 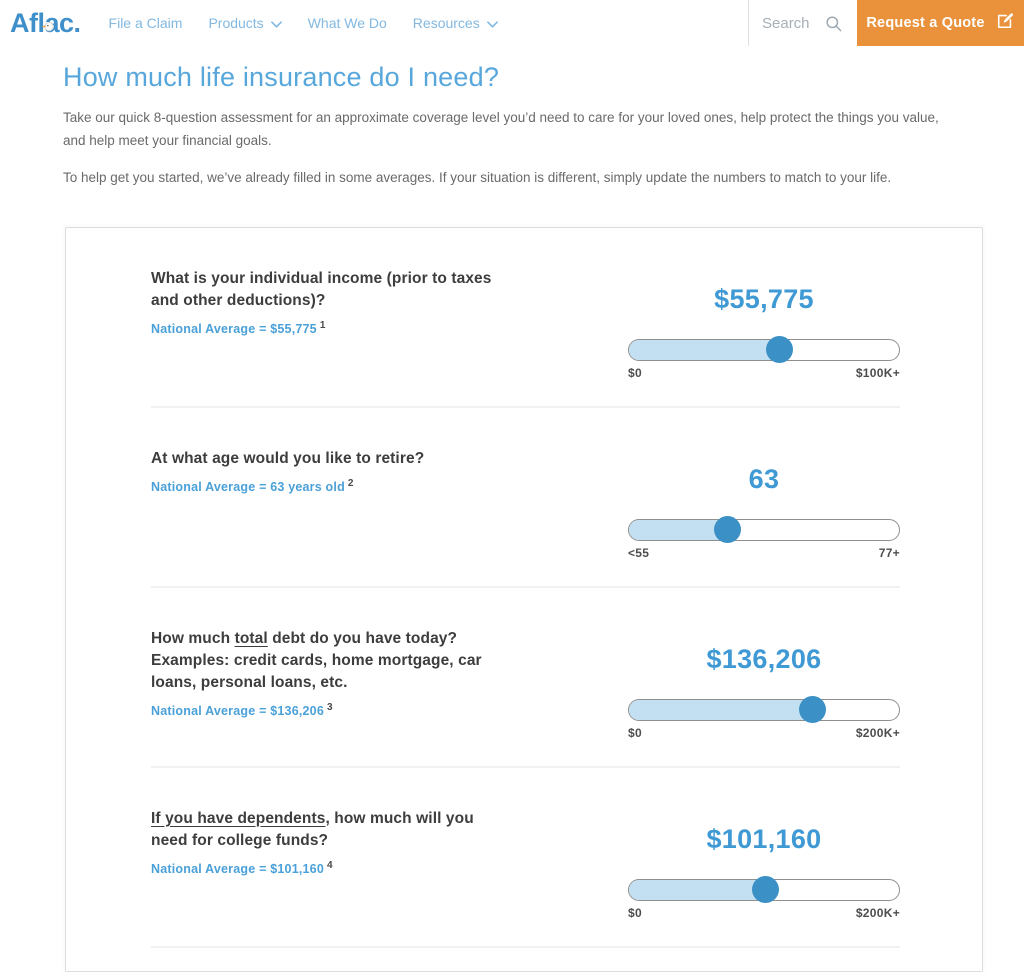 What do you see at coordinates (764, 658) in the screenshot?
I see `slider-value: $136,206` at bounding box center [764, 658].